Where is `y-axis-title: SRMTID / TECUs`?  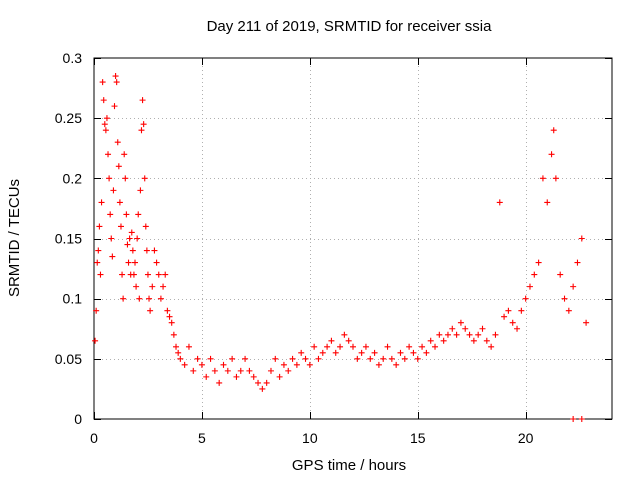 y-axis-title: SRMTID / TECUs is located at coordinates (14, 238).